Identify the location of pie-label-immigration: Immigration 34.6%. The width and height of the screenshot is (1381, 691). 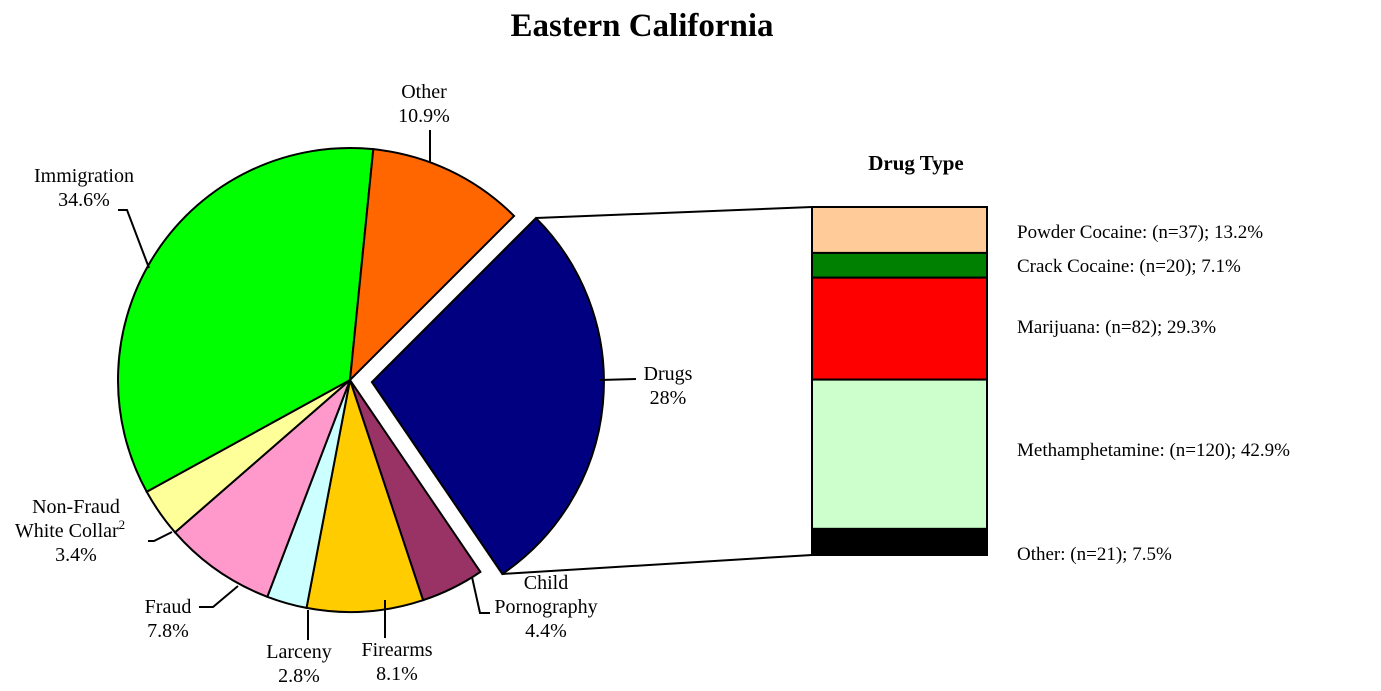
(84, 188).